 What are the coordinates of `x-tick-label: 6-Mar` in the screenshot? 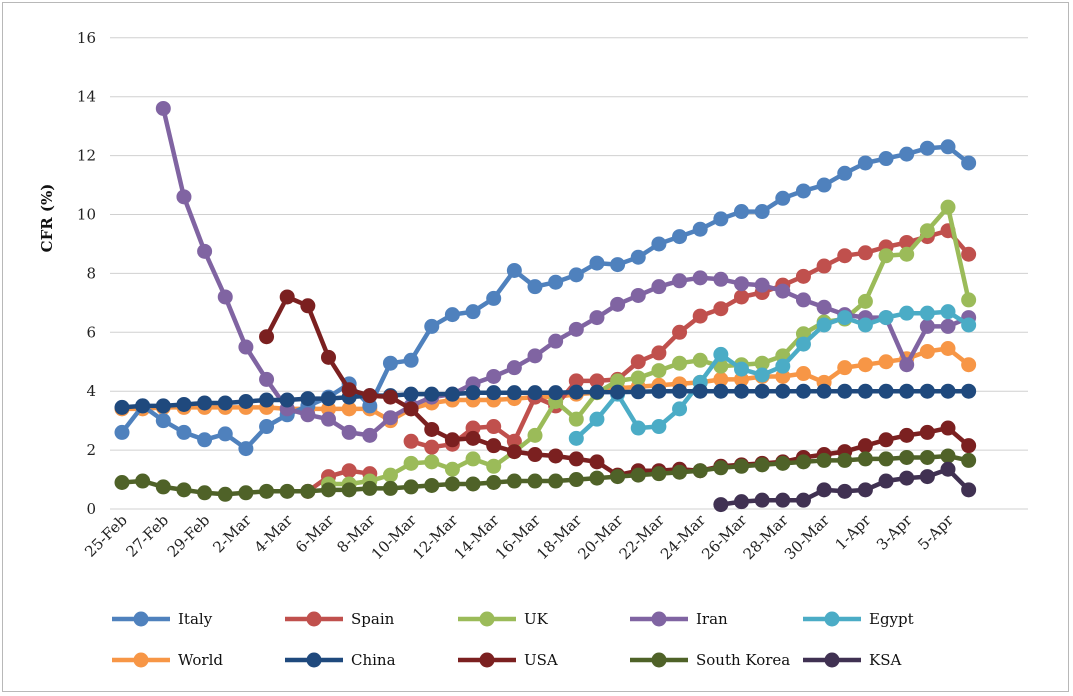 It's located at (315, 534).